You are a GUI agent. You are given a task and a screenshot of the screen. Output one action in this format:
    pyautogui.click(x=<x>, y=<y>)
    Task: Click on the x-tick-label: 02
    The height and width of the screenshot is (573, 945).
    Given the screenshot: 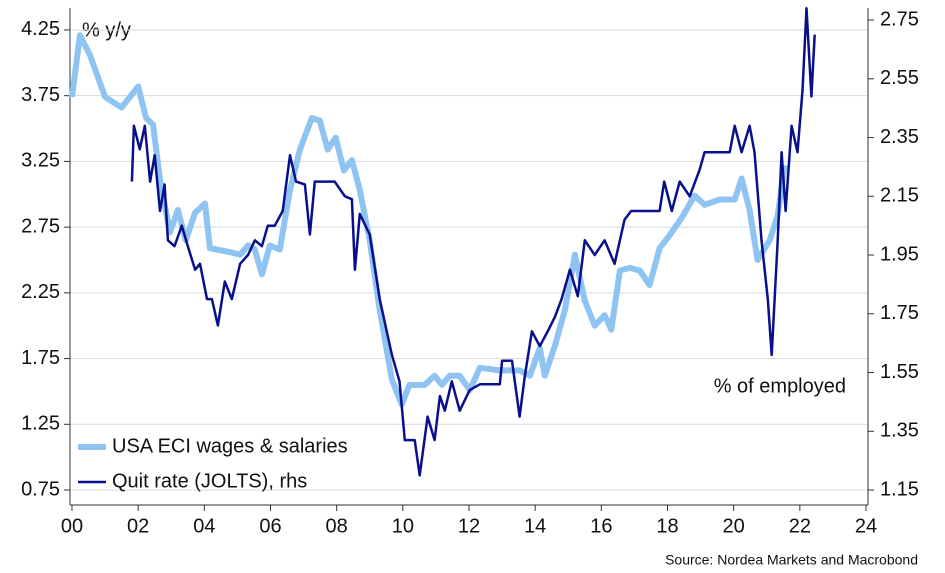 What is the action you would take?
    pyautogui.click(x=138, y=526)
    